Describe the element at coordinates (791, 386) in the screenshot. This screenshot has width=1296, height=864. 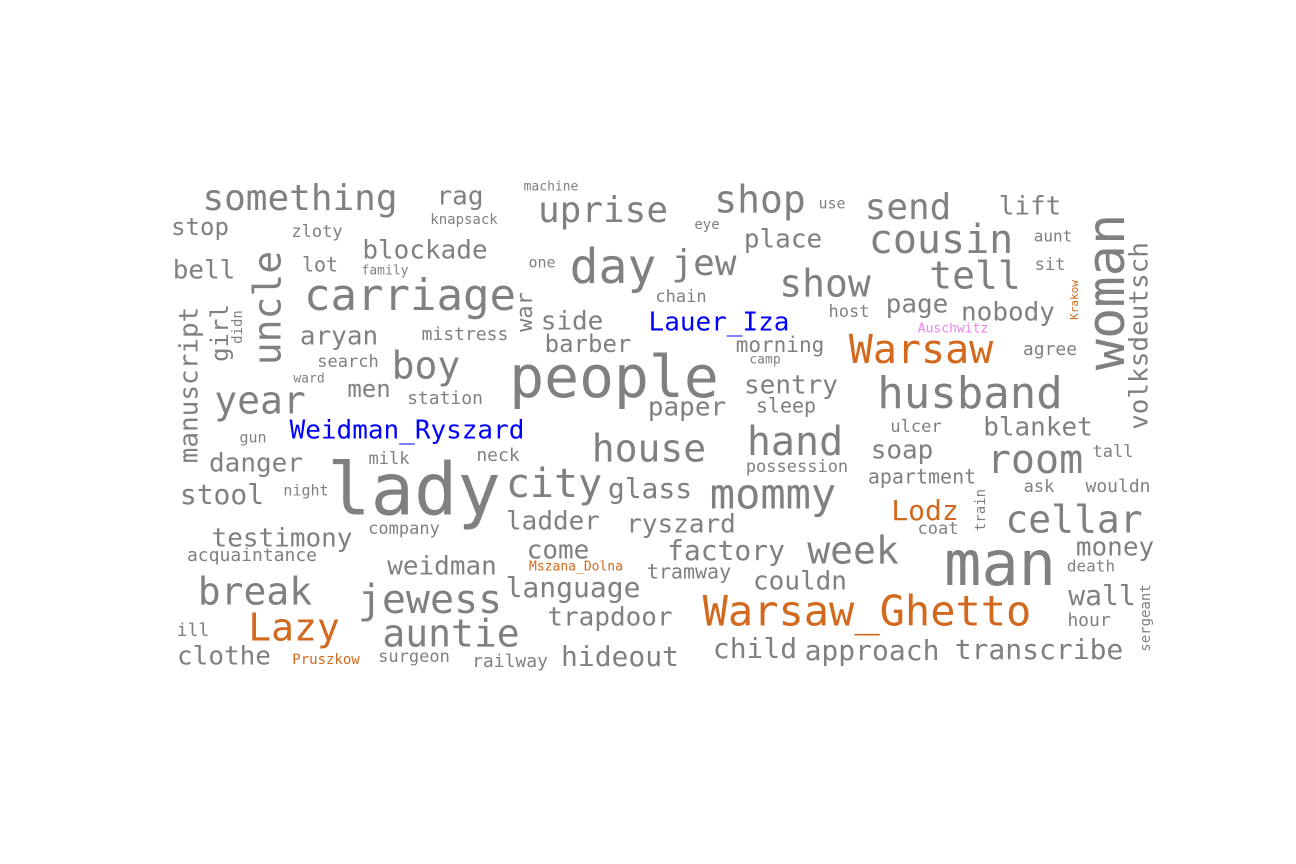
I see `cloud-word-sentry: sentry` at that location.